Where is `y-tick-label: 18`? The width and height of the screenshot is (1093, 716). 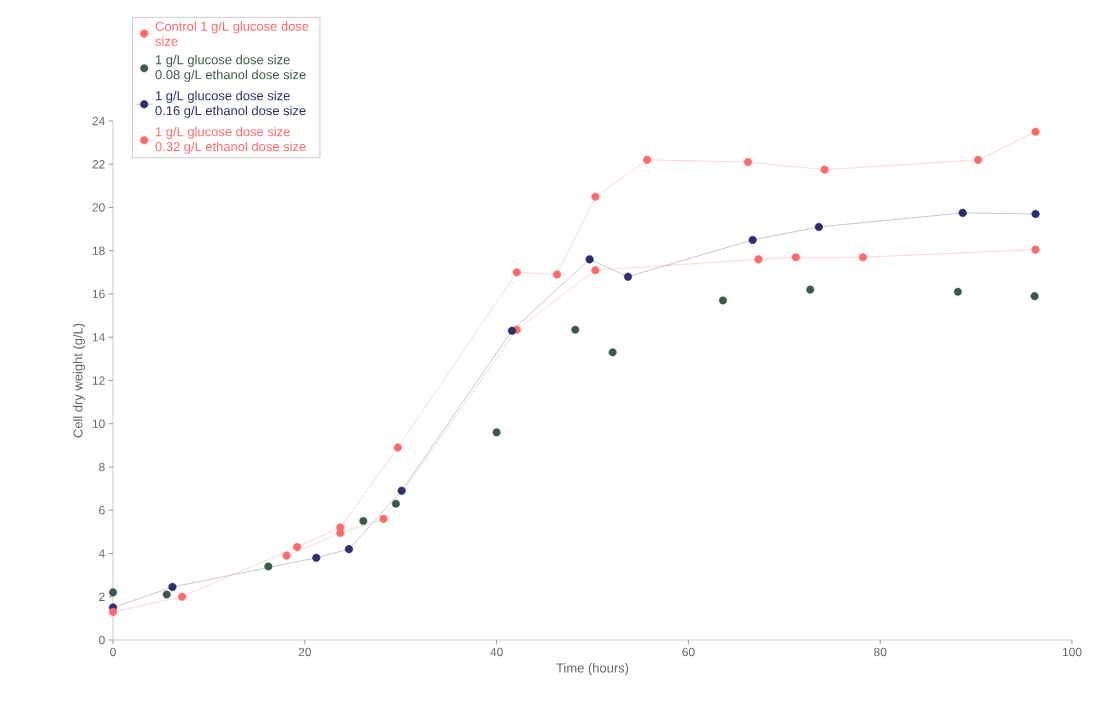
y-tick-label: 18 is located at coordinates (98, 250).